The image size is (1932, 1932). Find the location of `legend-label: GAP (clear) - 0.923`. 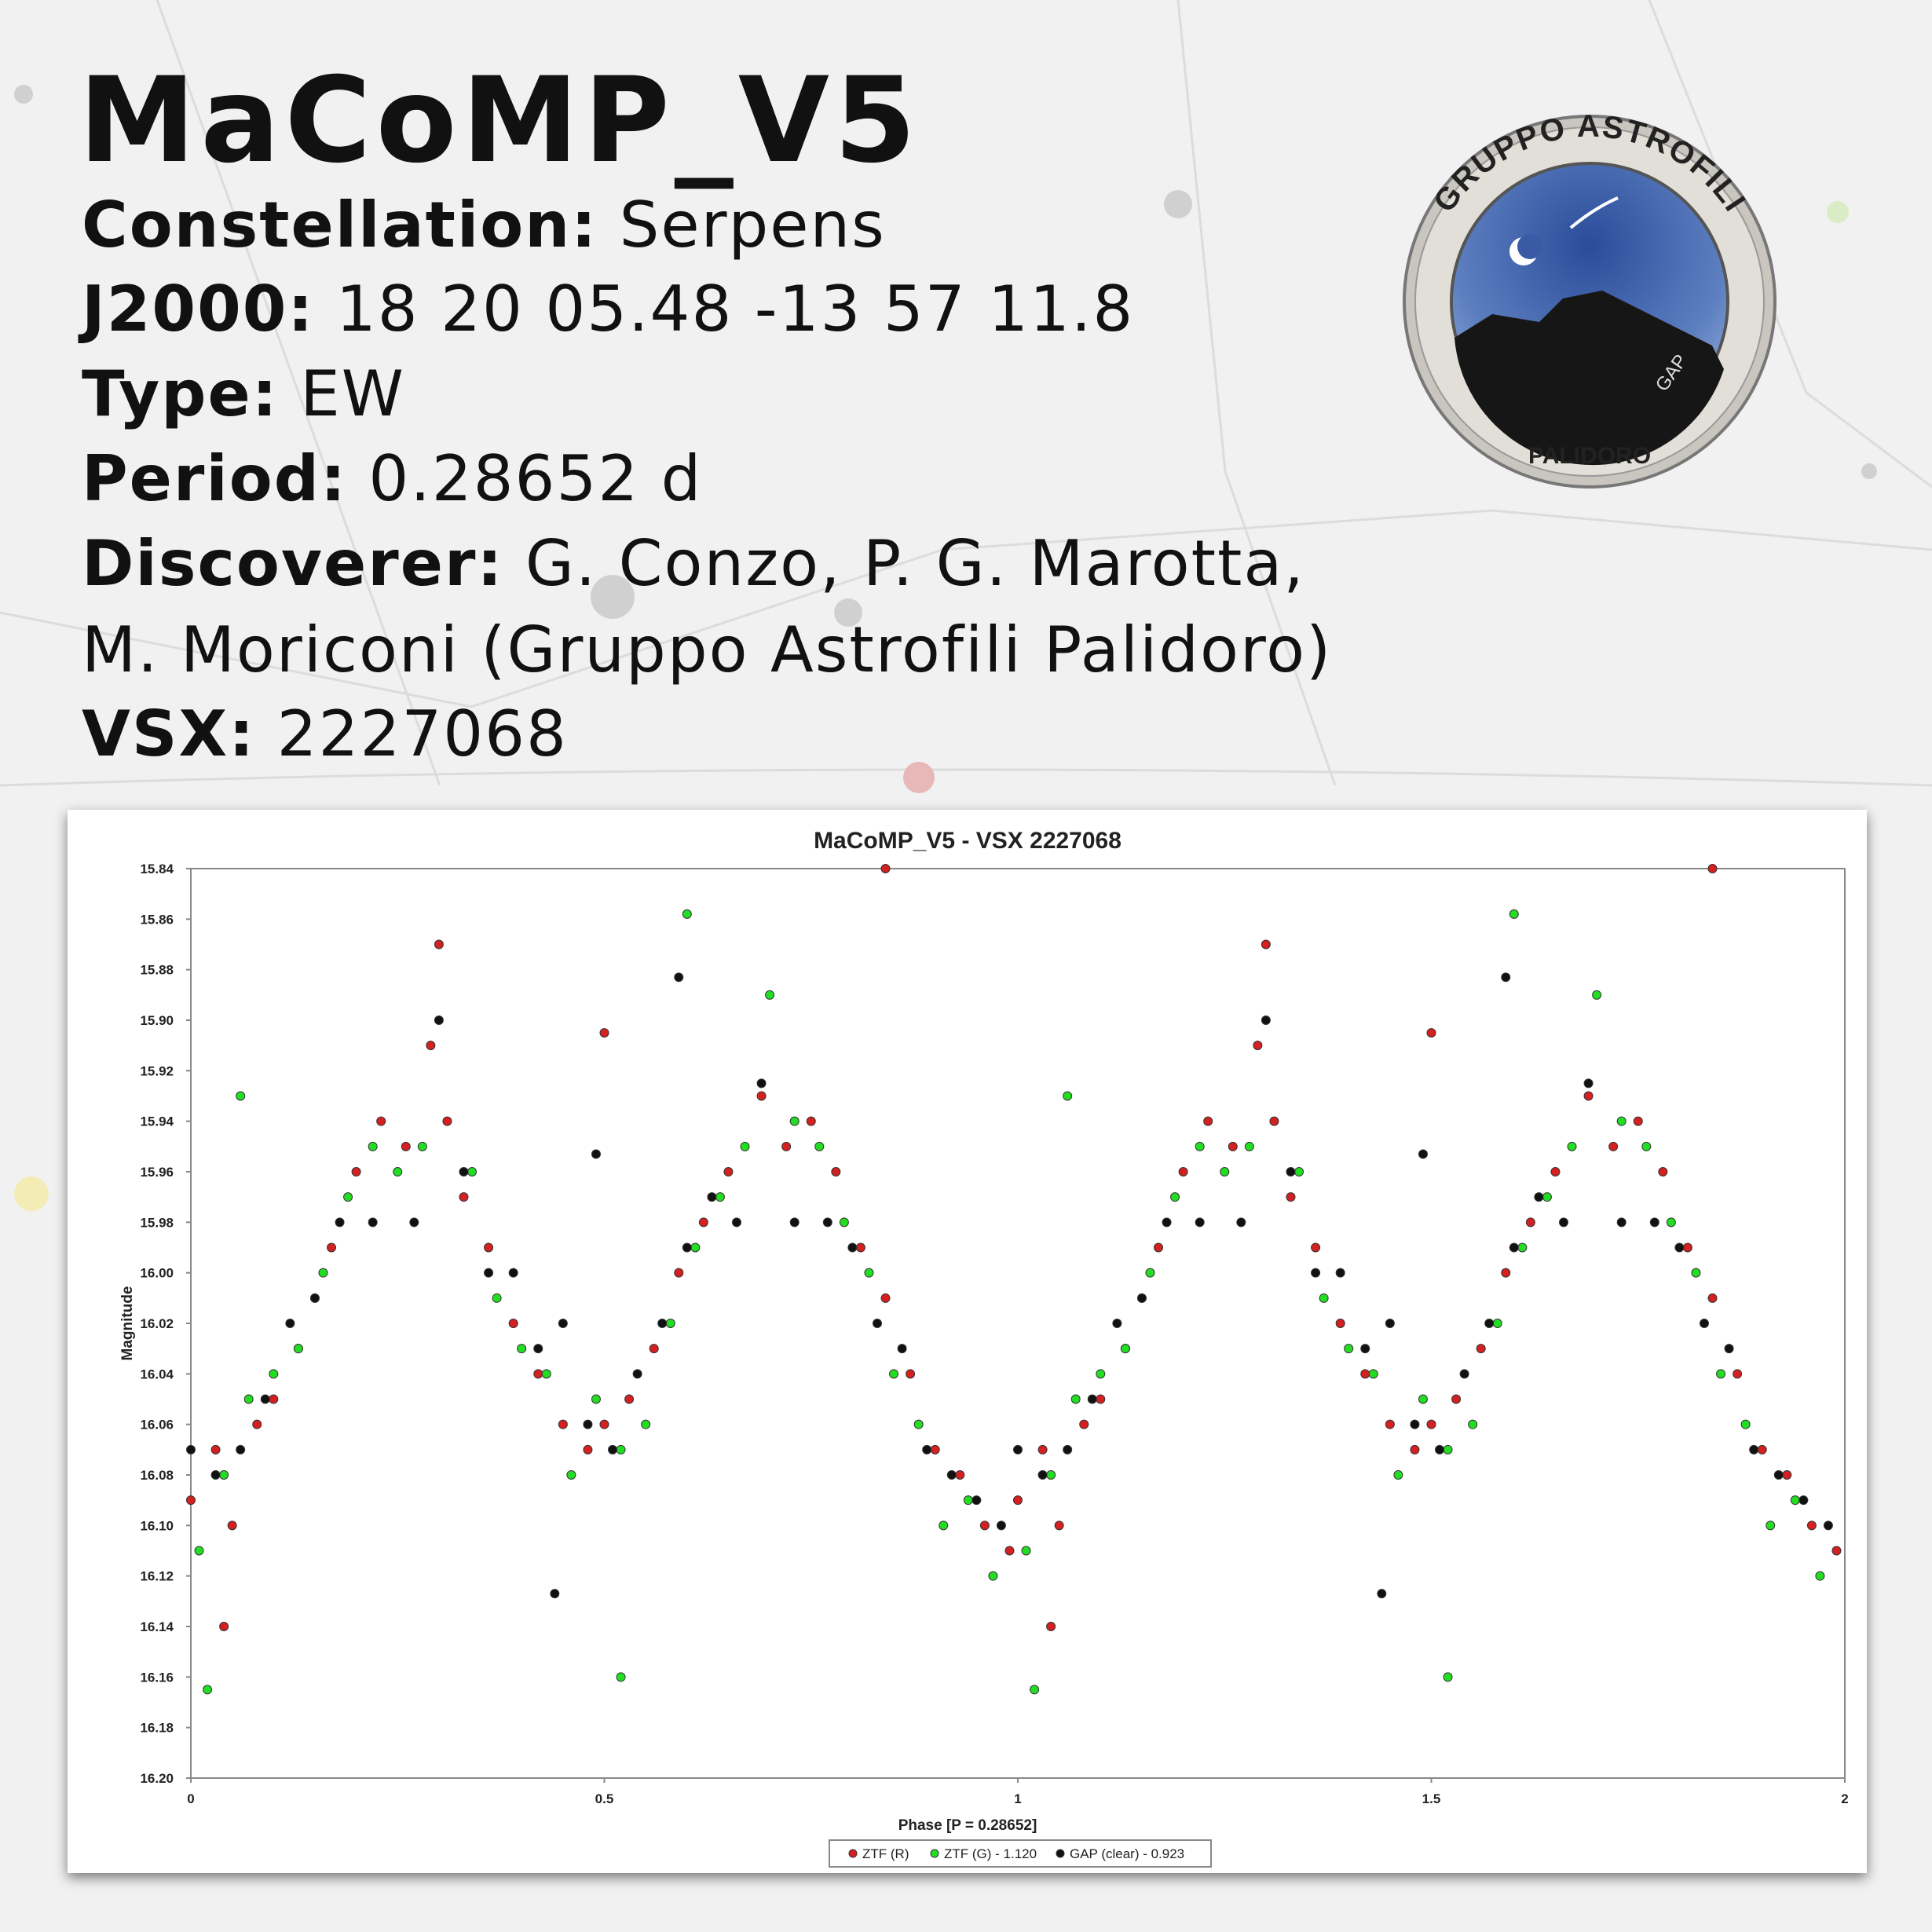

legend-label: GAP (clear) - 0.923 is located at coordinates (1127, 1853).